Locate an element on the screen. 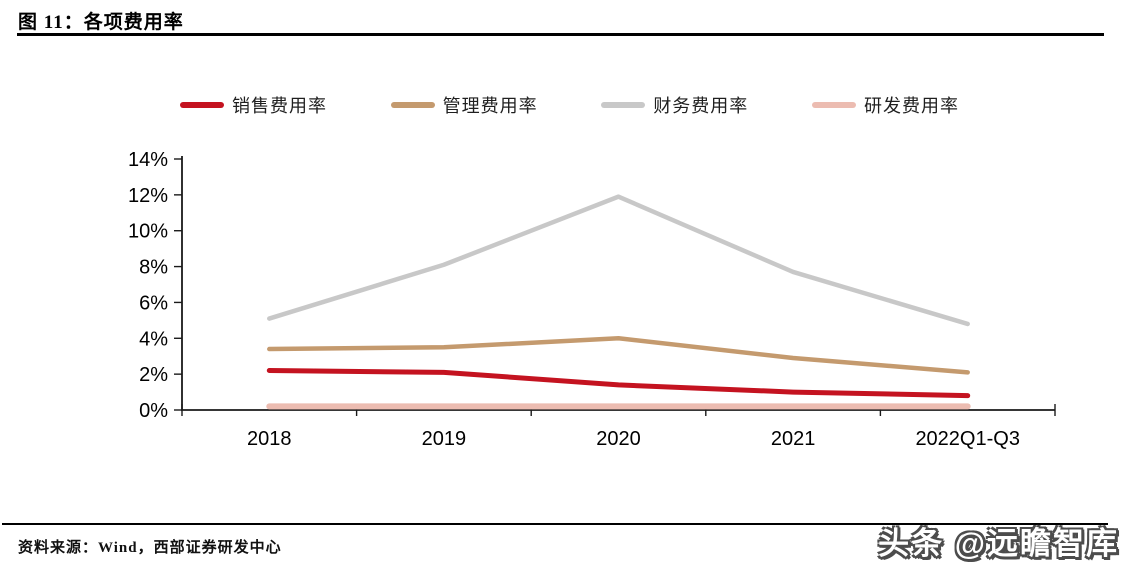  chart-legend: 销售费用率 管理费用率 财务费用率 研发费用率 is located at coordinates (569, 105).